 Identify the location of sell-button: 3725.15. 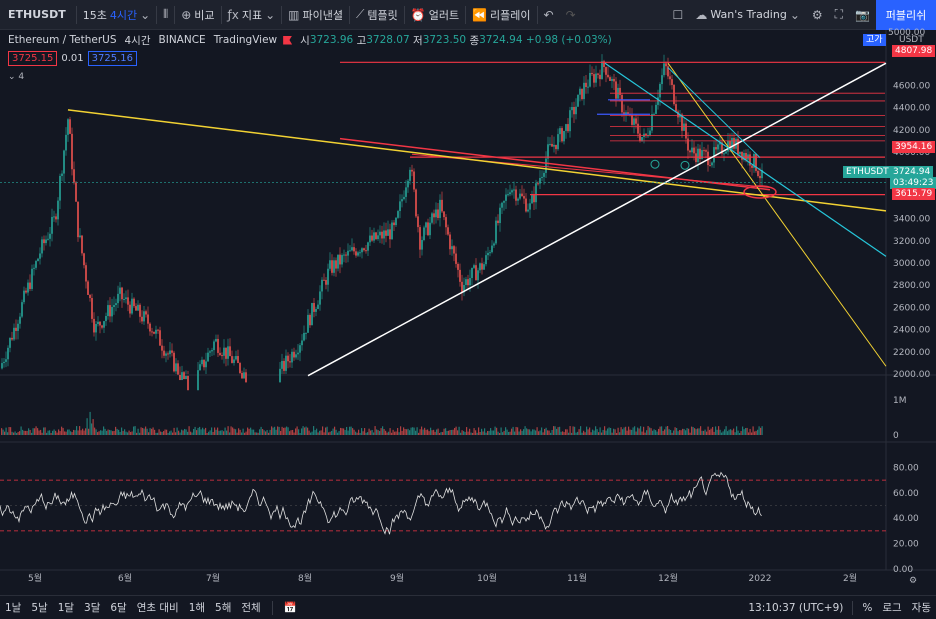
(33, 58).